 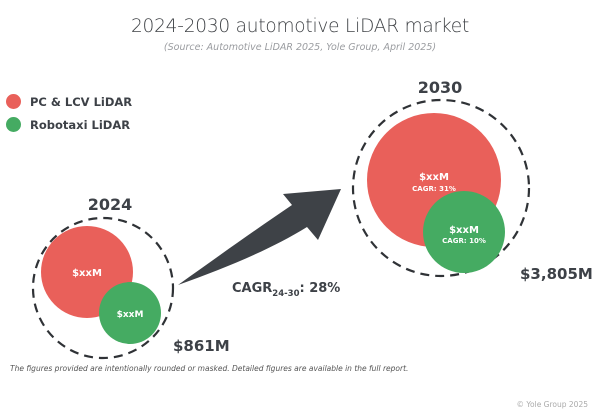 What do you see at coordinates (80, 124) in the screenshot?
I see `legend-label-robotaxi: Robotaxi LiDAR` at bounding box center [80, 124].